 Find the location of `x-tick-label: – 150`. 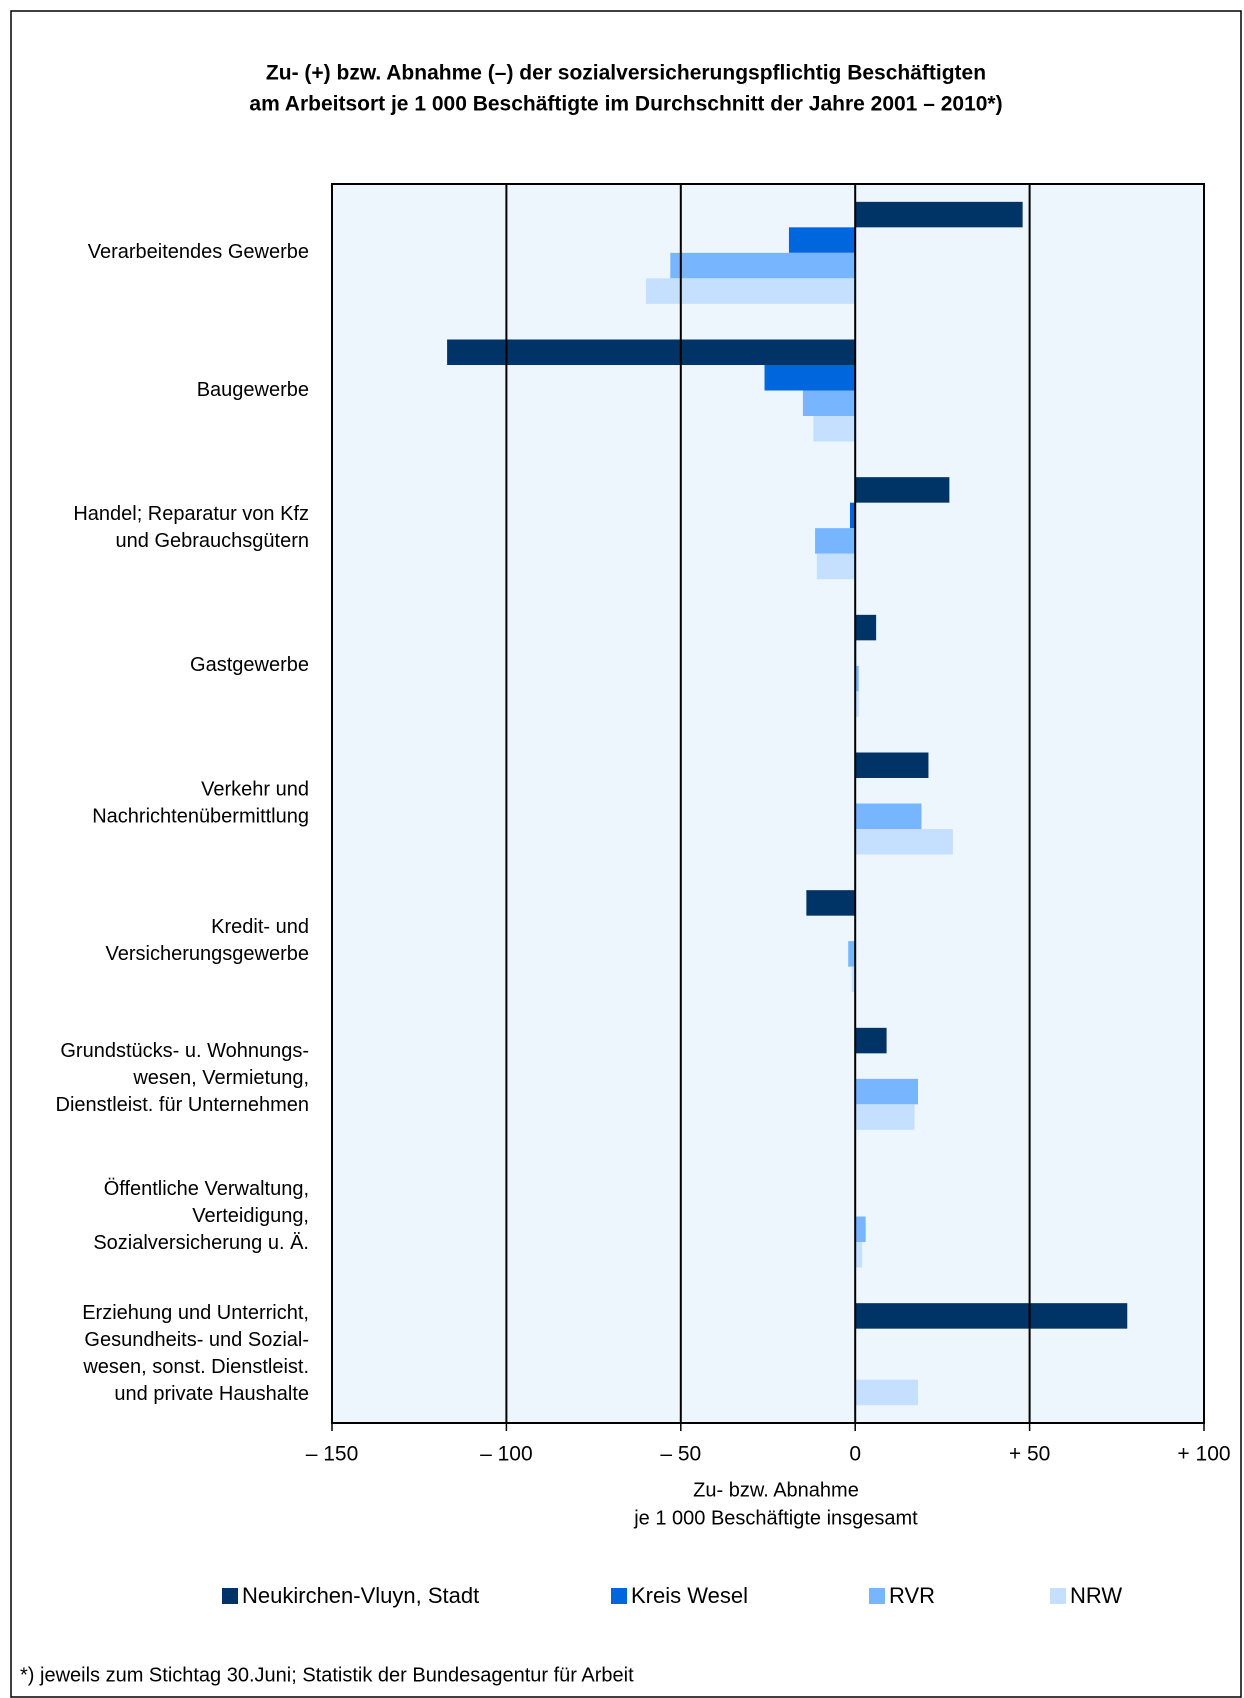

x-tick-label: – 150 is located at coordinates (332, 1454).